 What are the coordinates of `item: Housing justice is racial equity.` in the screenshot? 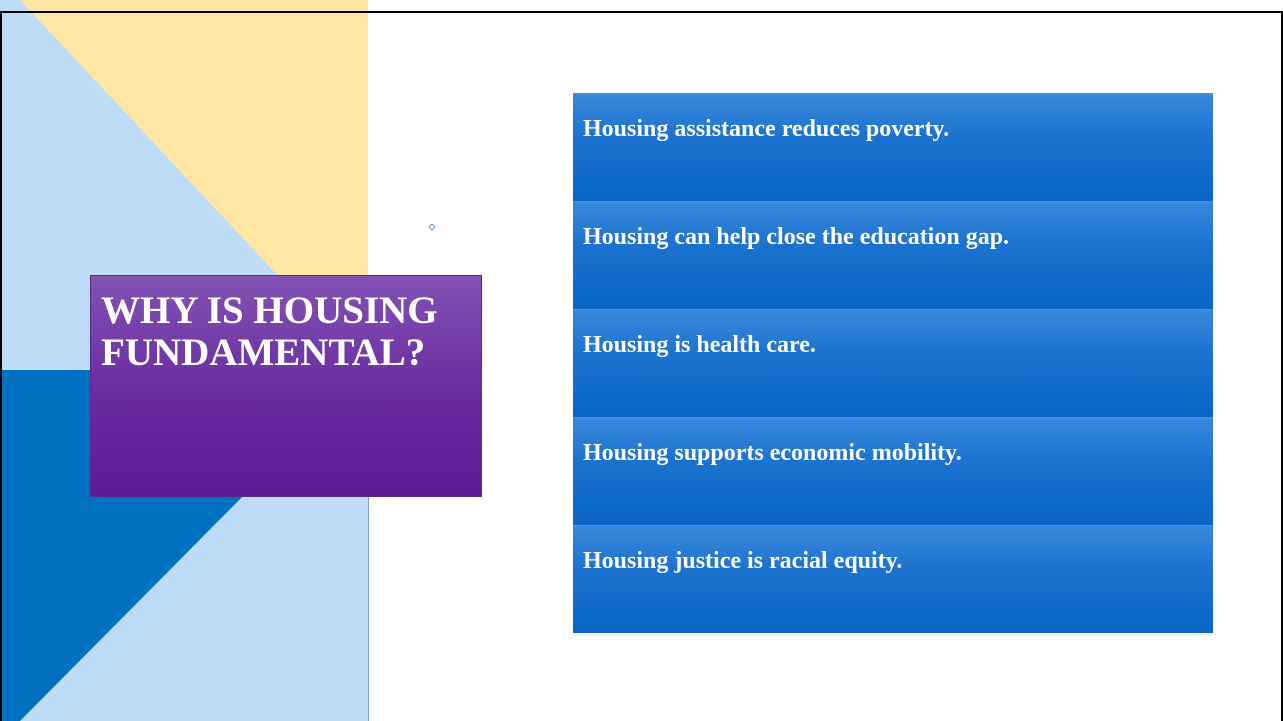 It's located at (893, 579).